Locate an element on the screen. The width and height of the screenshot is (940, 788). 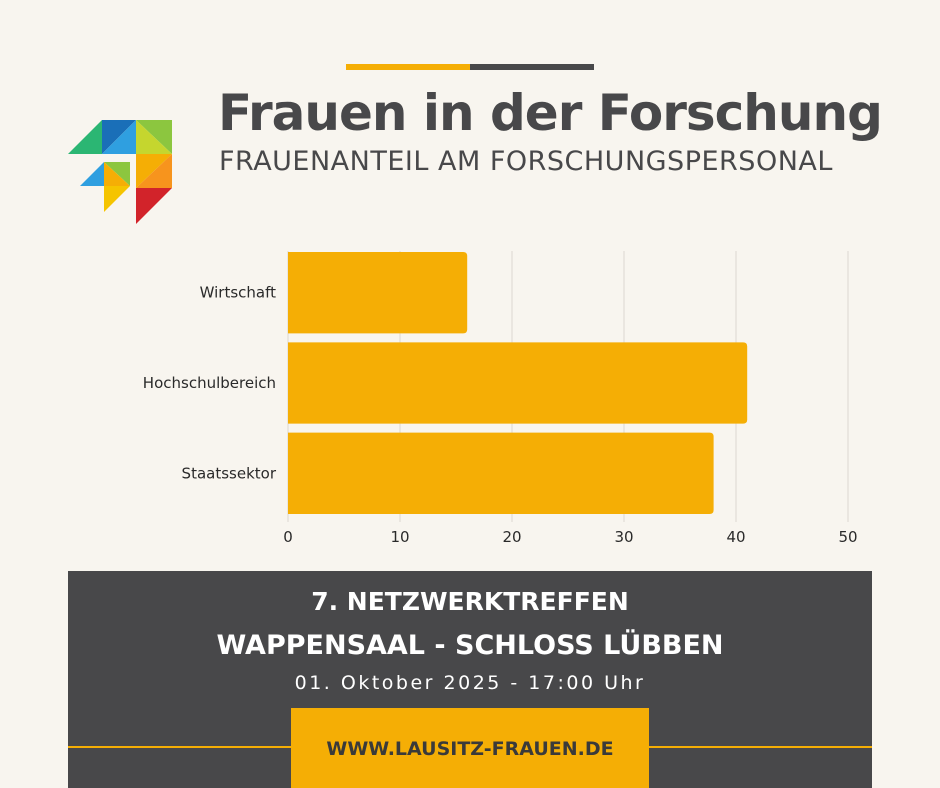
x-tick-label: 0 is located at coordinates (288, 537).